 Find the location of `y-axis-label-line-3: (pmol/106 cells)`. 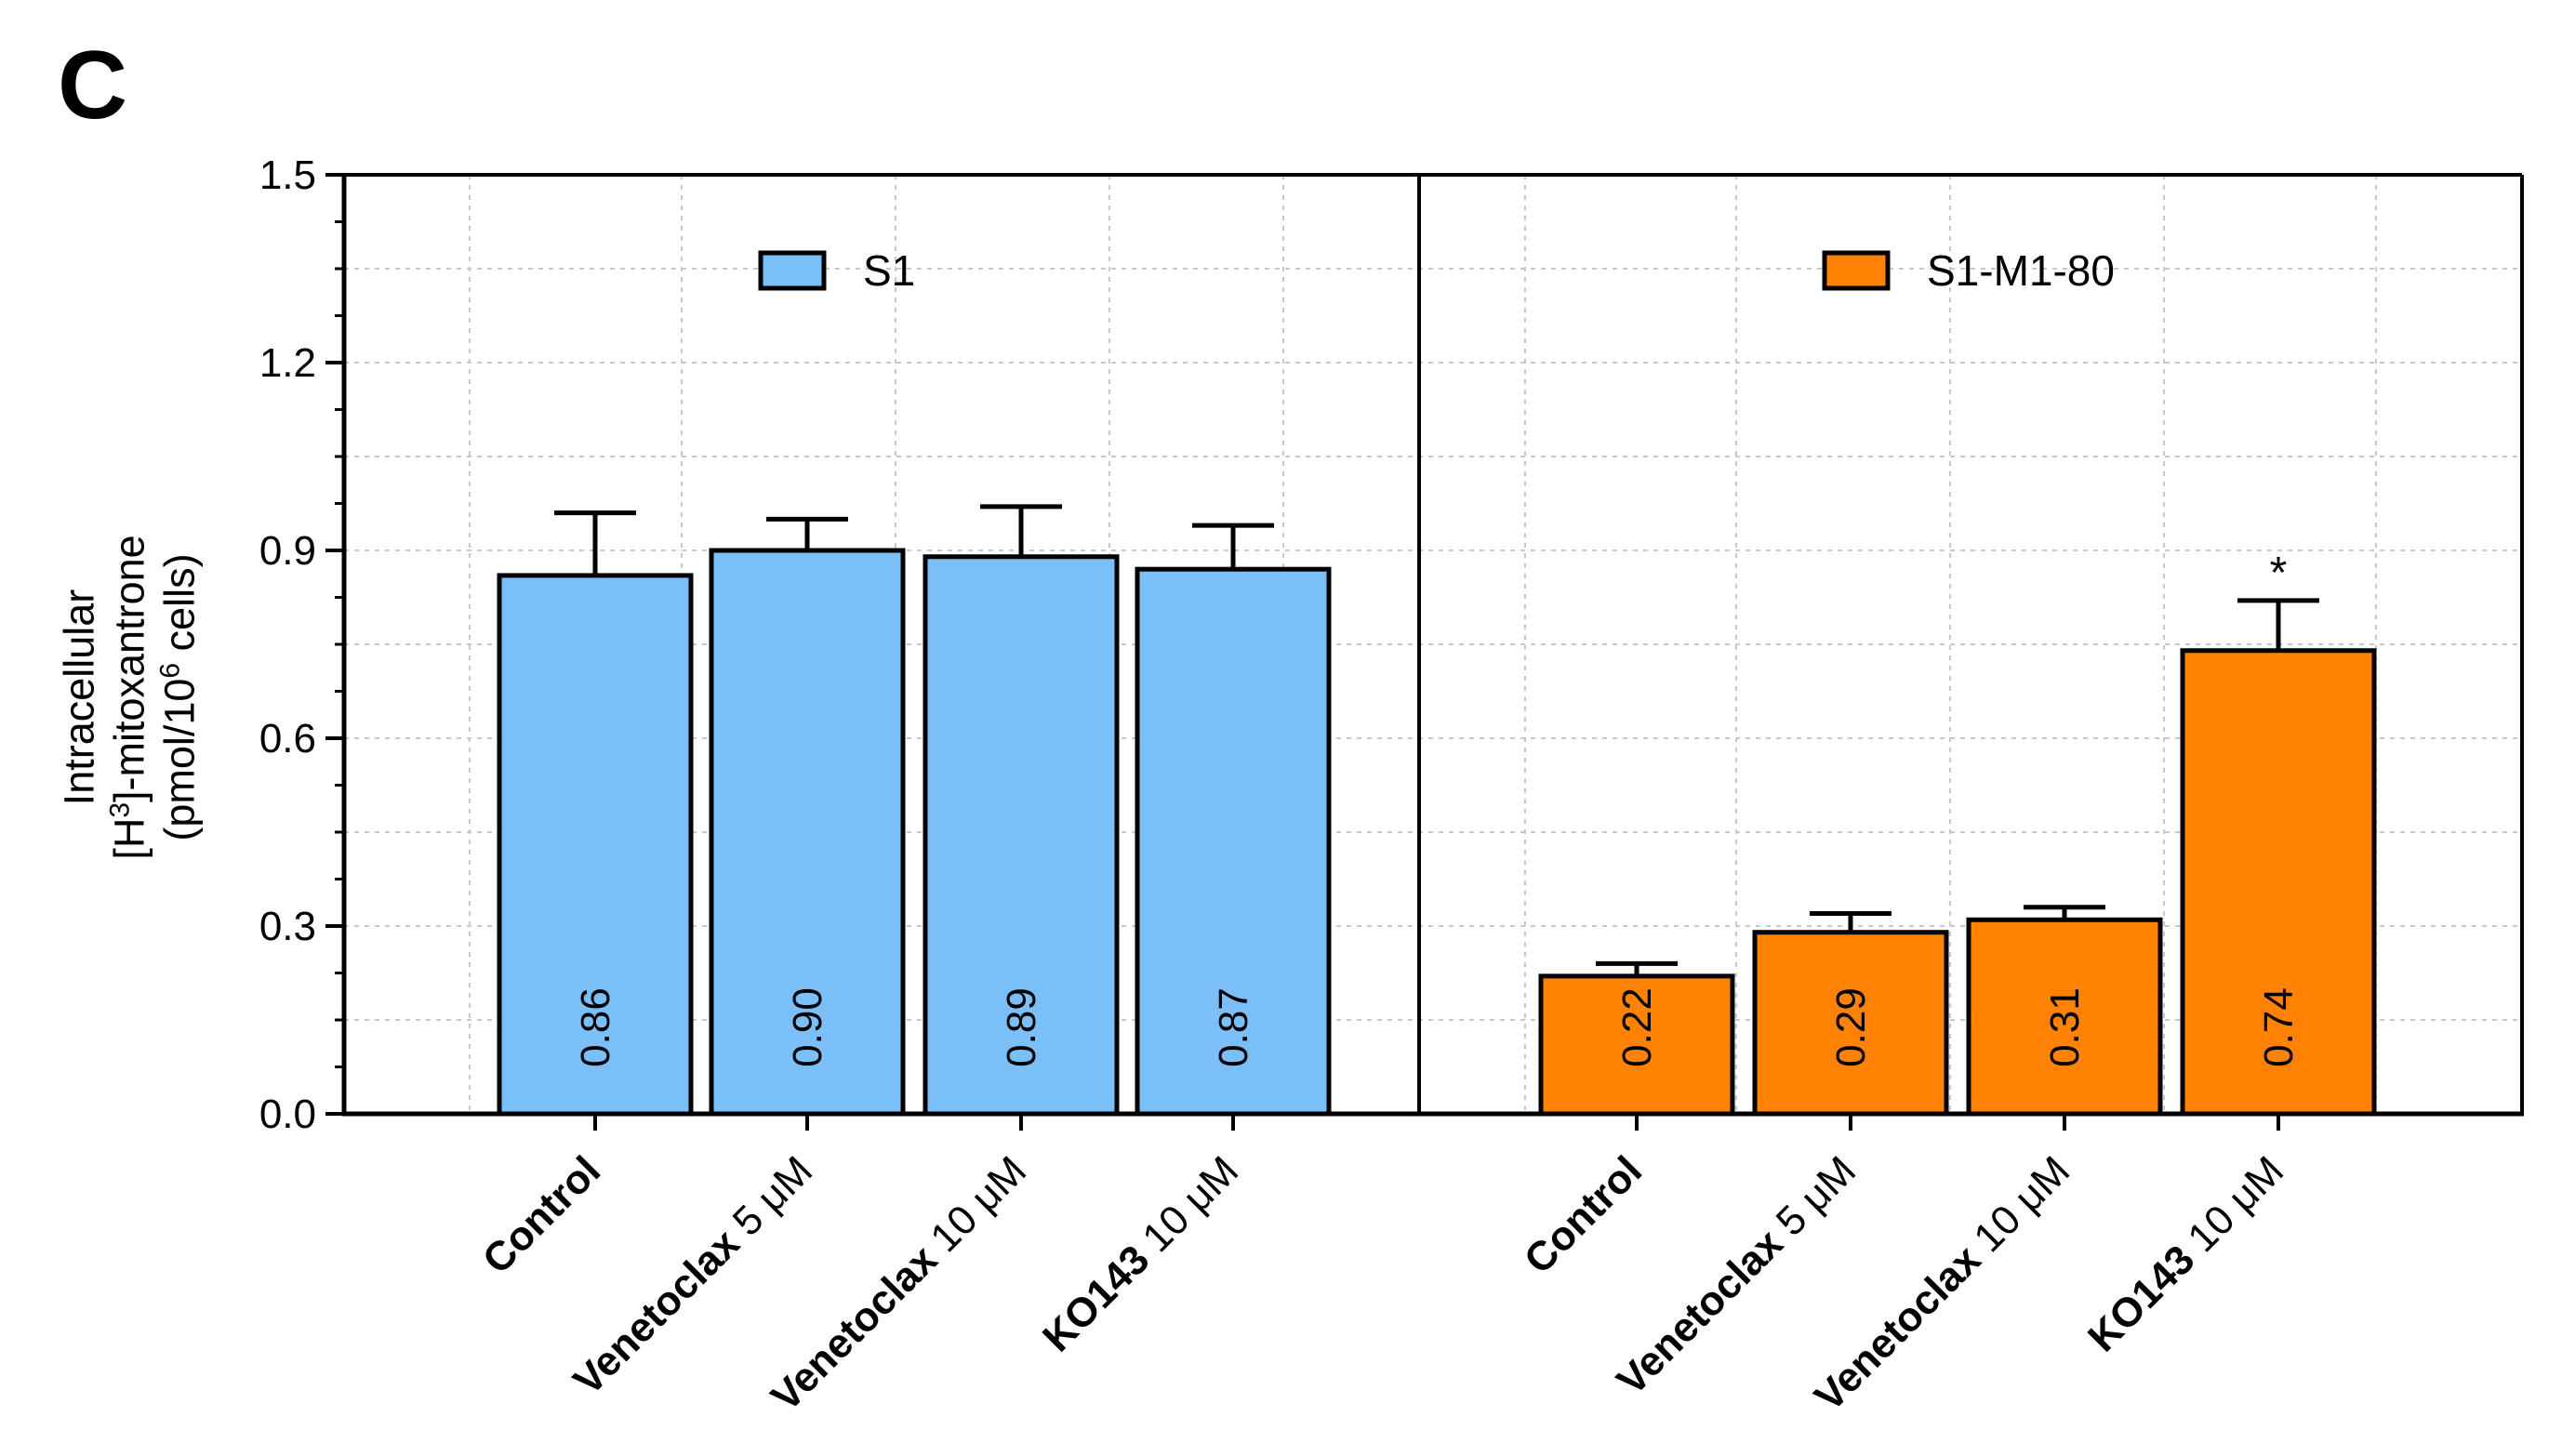

y-axis-label-line-3: (pmol/106 cells) is located at coordinates (179, 697).